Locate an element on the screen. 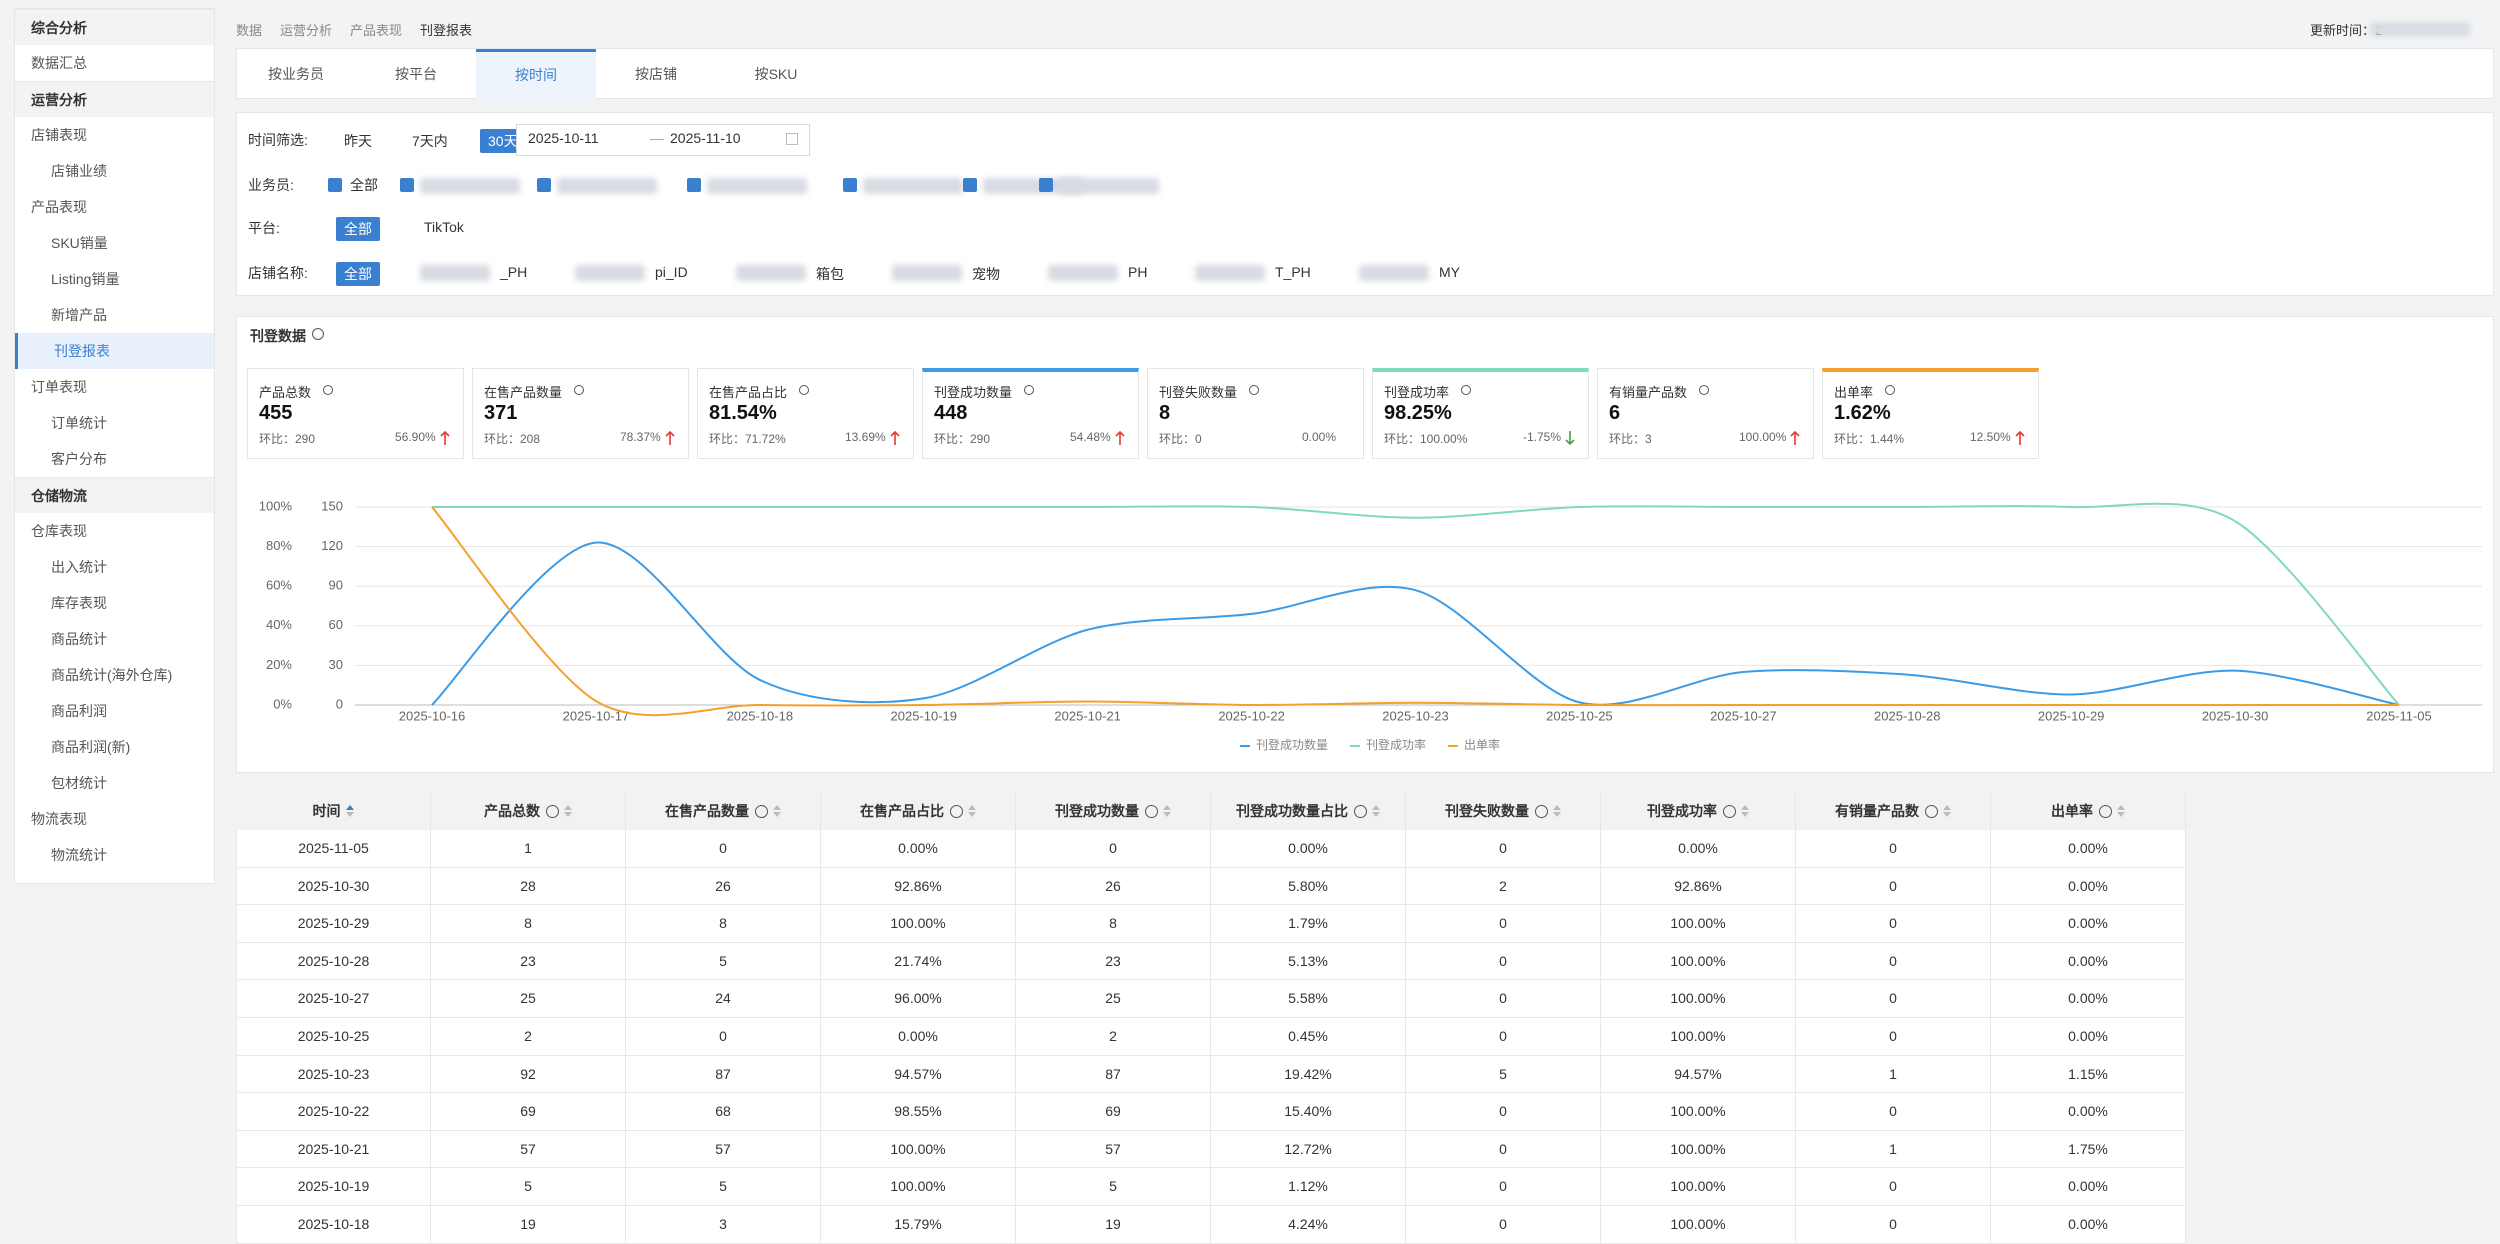 This screenshot has width=2500, height=1244. header-text: 出单率 is located at coordinates (2072, 811).